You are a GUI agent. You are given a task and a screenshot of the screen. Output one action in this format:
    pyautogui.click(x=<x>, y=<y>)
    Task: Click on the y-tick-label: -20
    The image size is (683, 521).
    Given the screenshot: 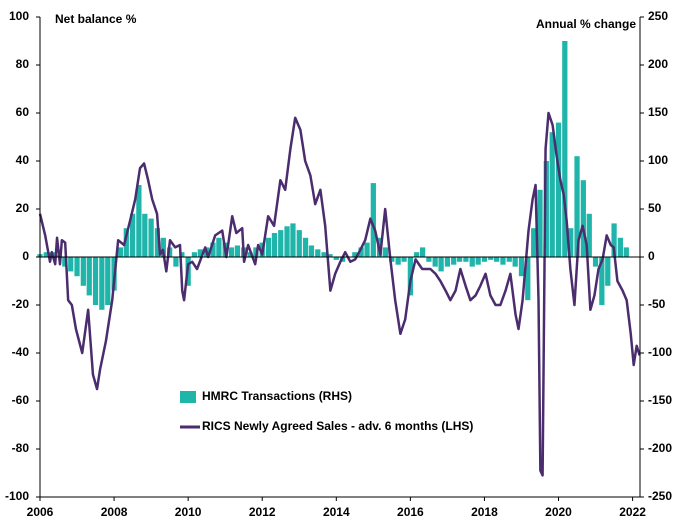 What is the action you would take?
    pyautogui.click(x=21, y=304)
    